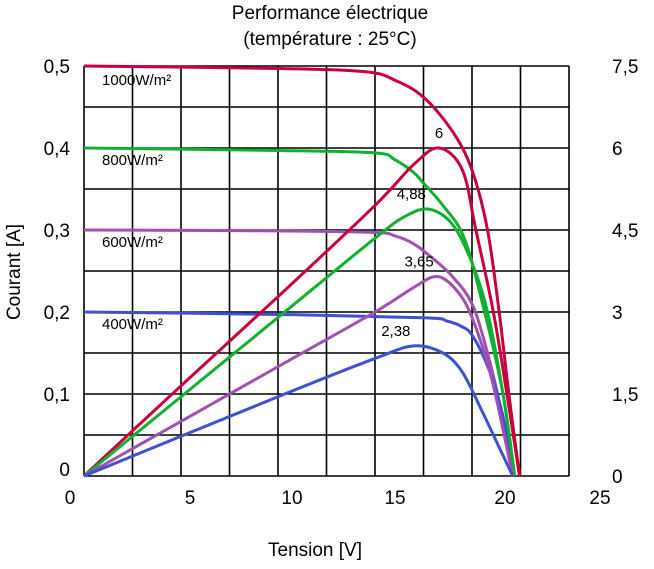 The height and width of the screenshot is (569, 654). What do you see at coordinates (625, 231) in the screenshot?
I see `y2-tick-label: 4,5` at bounding box center [625, 231].